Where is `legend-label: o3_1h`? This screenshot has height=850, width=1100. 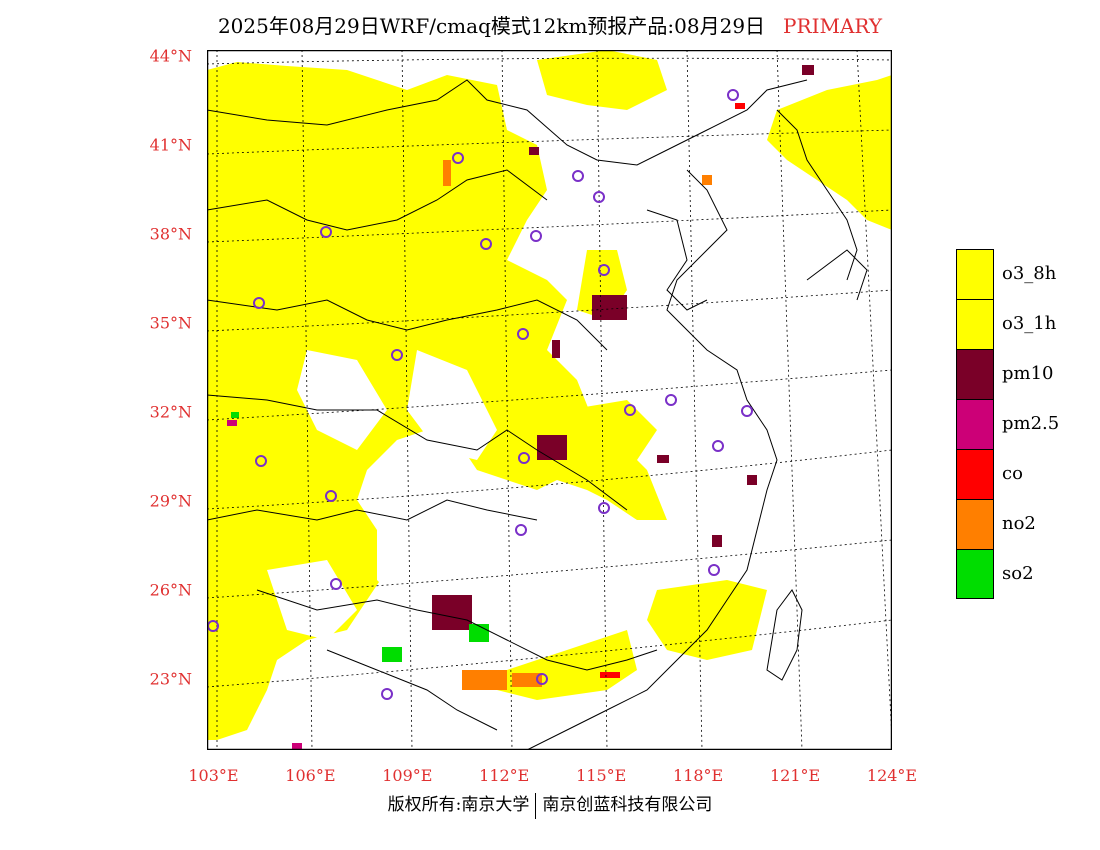
legend-label: o3_1h is located at coordinates (1029, 323).